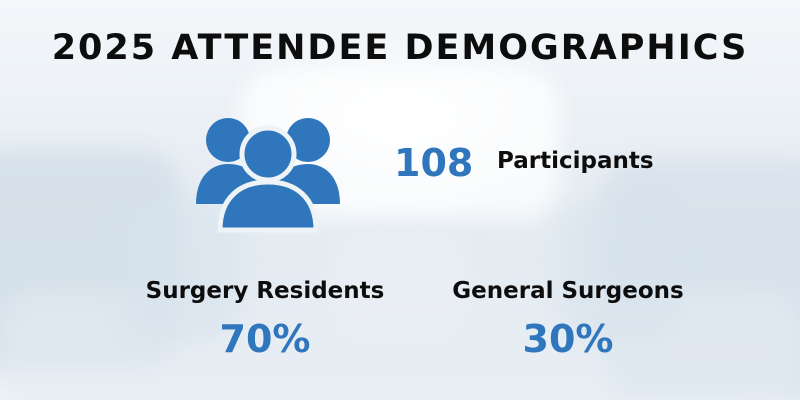 The width and height of the screenshot is (800, 400). What do you see at coordinates (268, 175) in the screenshot?
I see `people-group-icon` at bounding box center [268, 175].